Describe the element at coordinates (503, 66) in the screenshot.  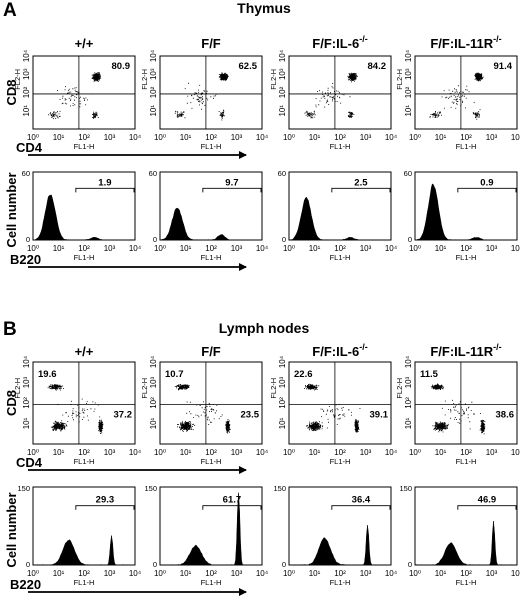
I see `quadrant-percent: 91.4` at that location.